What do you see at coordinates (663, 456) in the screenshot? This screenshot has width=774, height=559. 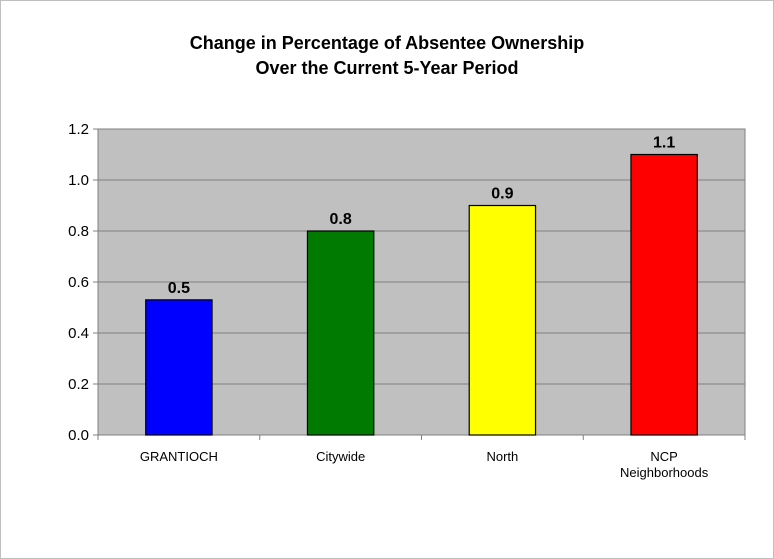 I see `x-category-label: NCP` at bounding box center [663, 456].